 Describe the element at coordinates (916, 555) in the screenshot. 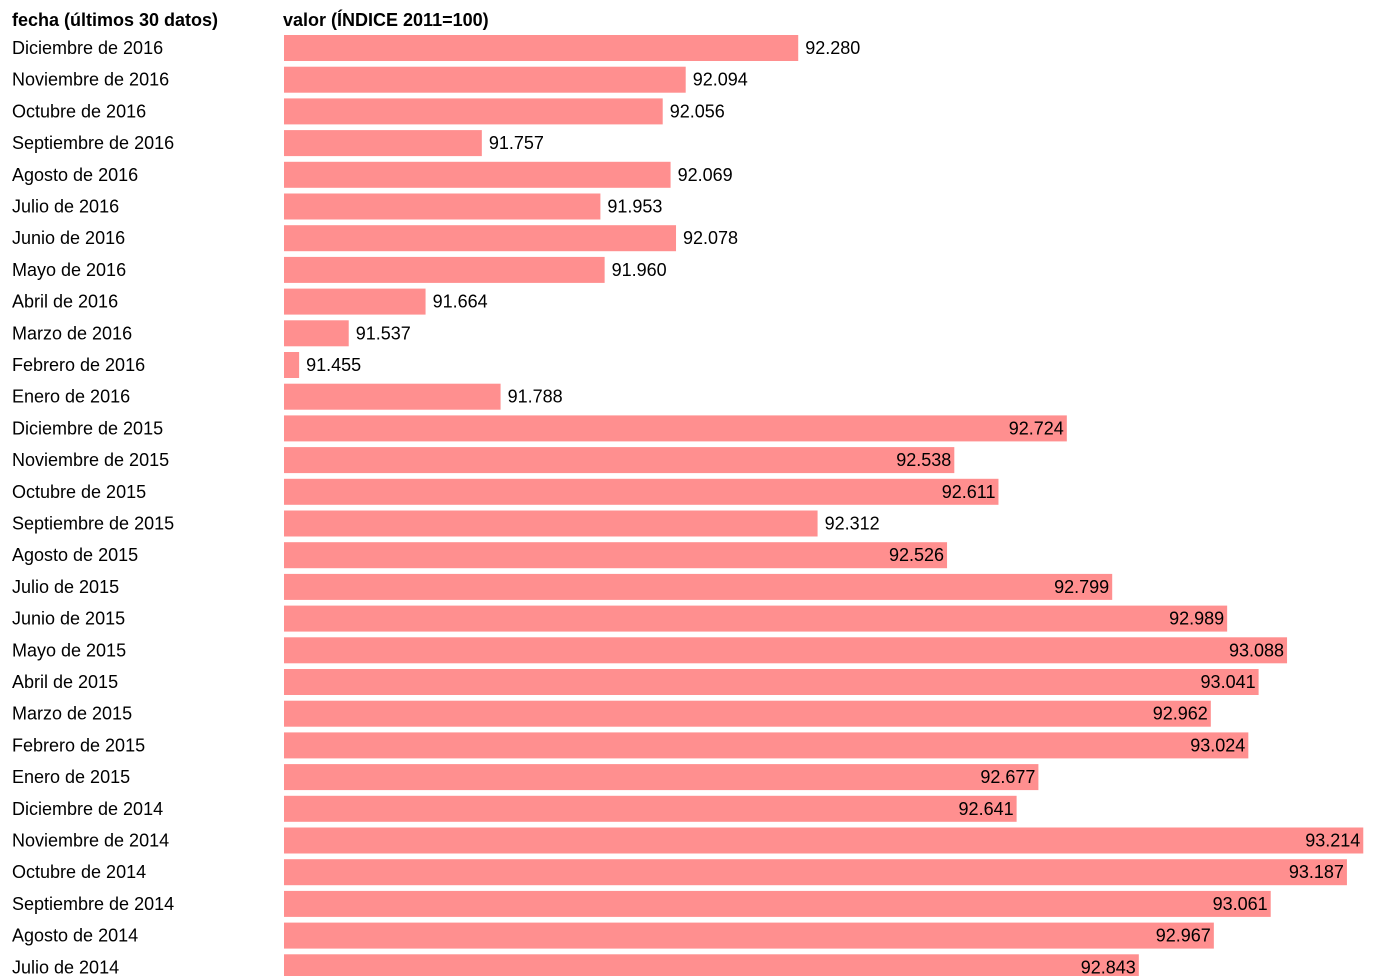

I see `value-label: 92.526` at that location.